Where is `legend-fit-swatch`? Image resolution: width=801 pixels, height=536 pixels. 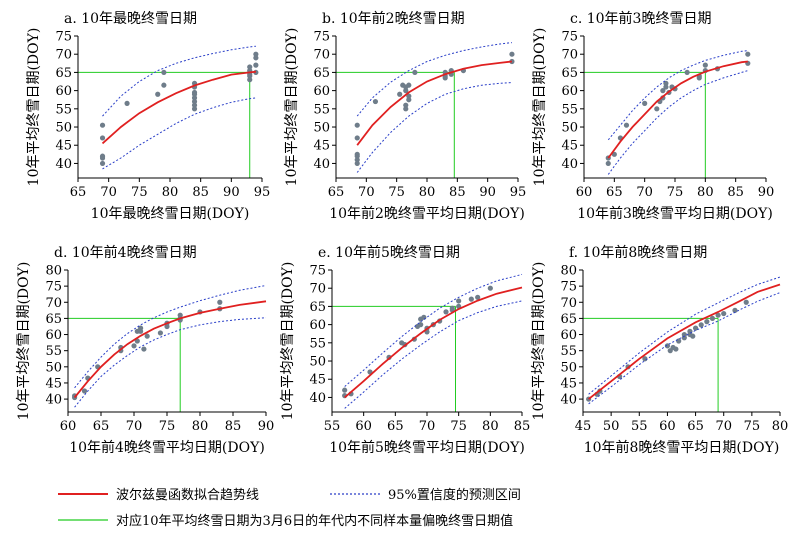
legend-fit-swatch is located at coordinates (83, 493).